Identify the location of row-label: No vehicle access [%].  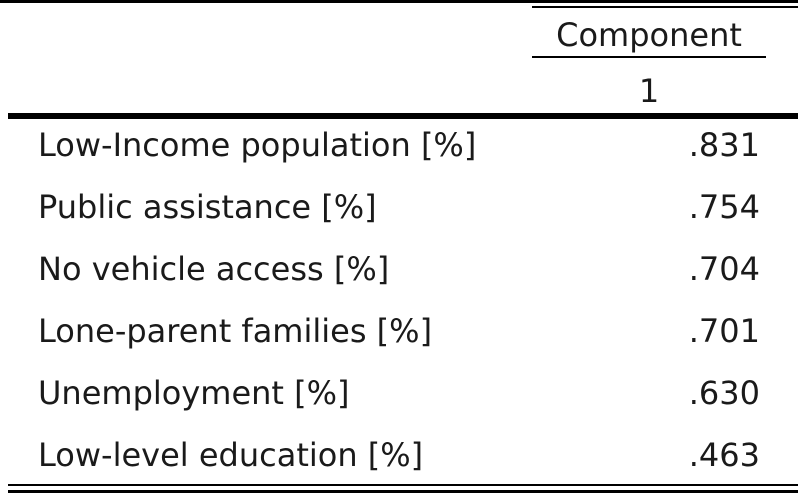
(214, 269).